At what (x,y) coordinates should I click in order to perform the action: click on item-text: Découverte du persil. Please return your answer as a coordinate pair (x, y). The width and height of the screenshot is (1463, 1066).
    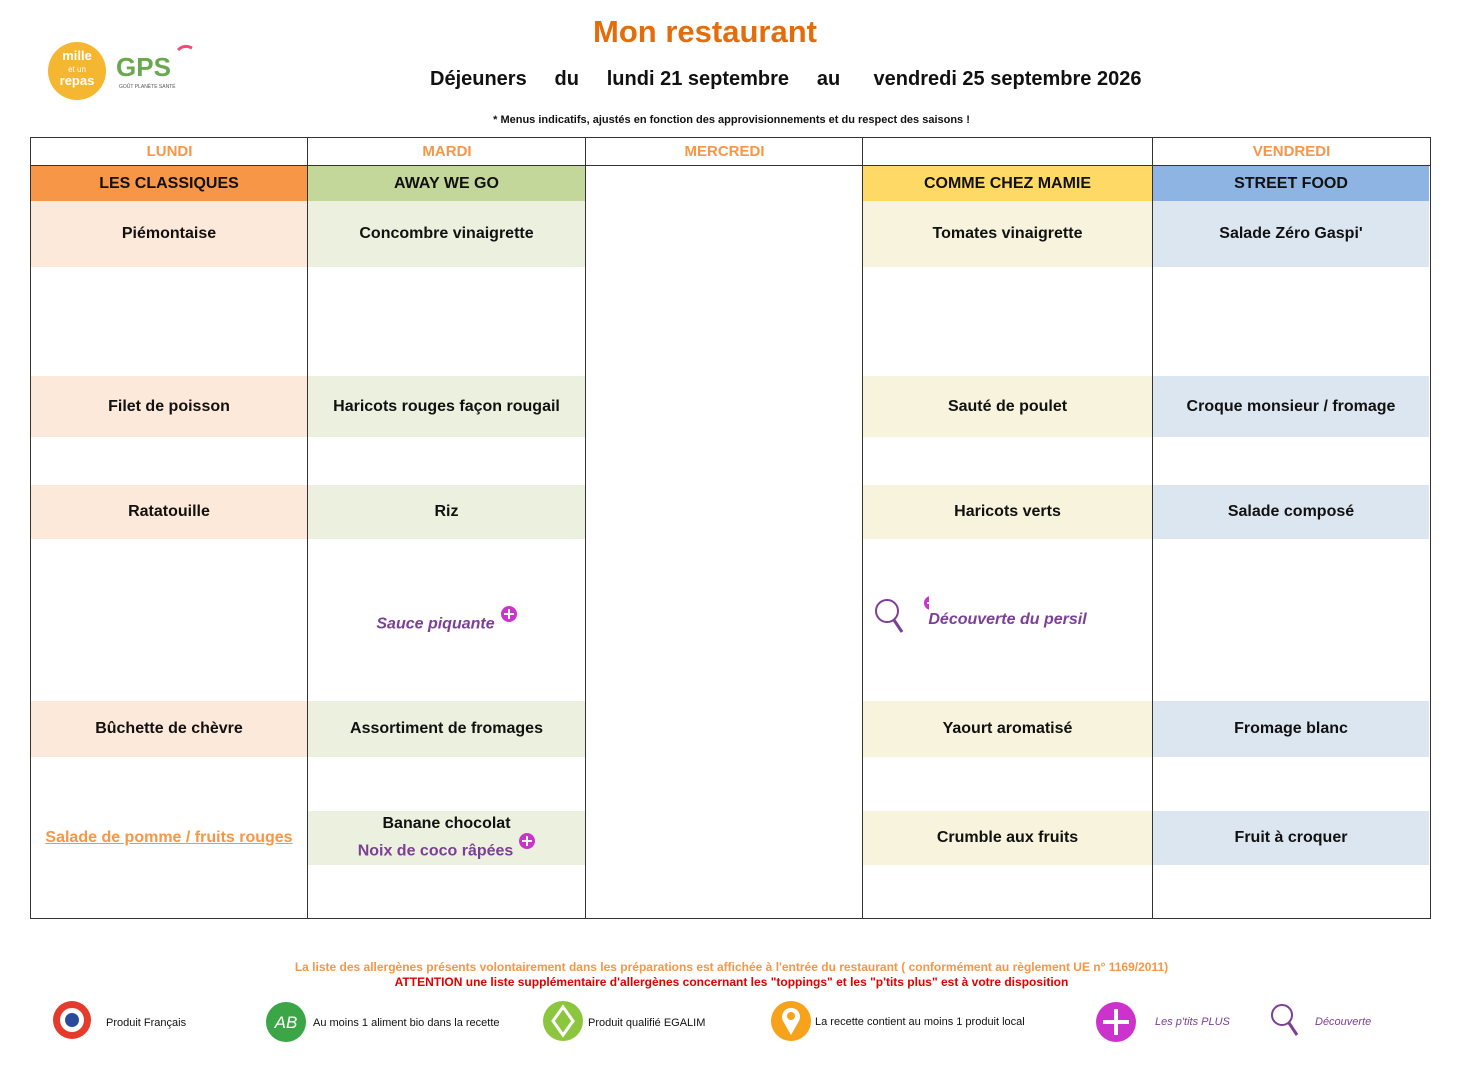
    Looking at the image, I should click on (1007, 620).